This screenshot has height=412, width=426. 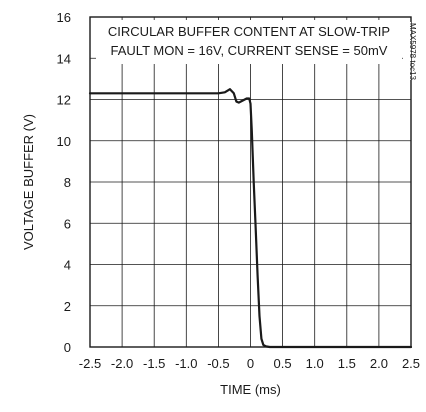 What do you see at coordinates (122, 363) in the screenshot?
I see `x-tick-label: -2.0` at bounding box center [122, 363].